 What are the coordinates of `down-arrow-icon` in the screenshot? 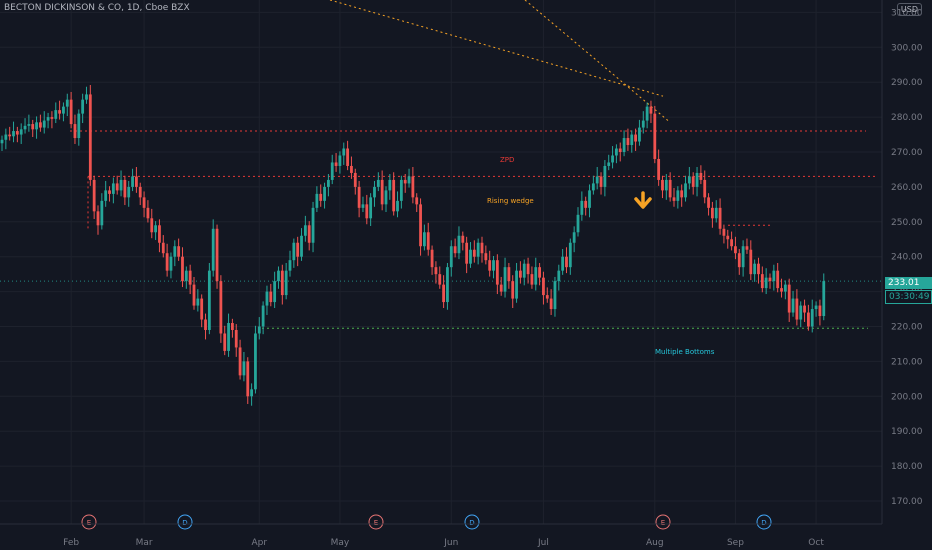 It's located at (643, 200).